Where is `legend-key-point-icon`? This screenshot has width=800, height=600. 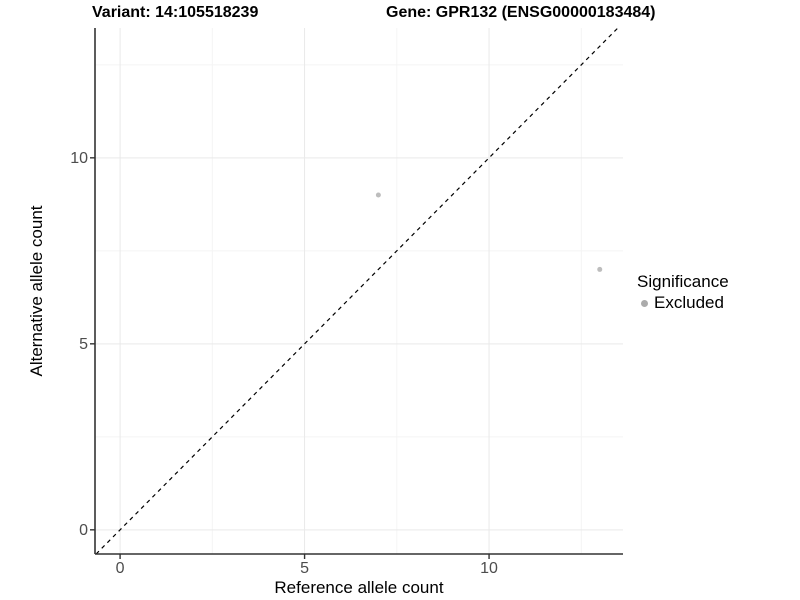 legend-key-point-icon is located at coordinates (644, 303).